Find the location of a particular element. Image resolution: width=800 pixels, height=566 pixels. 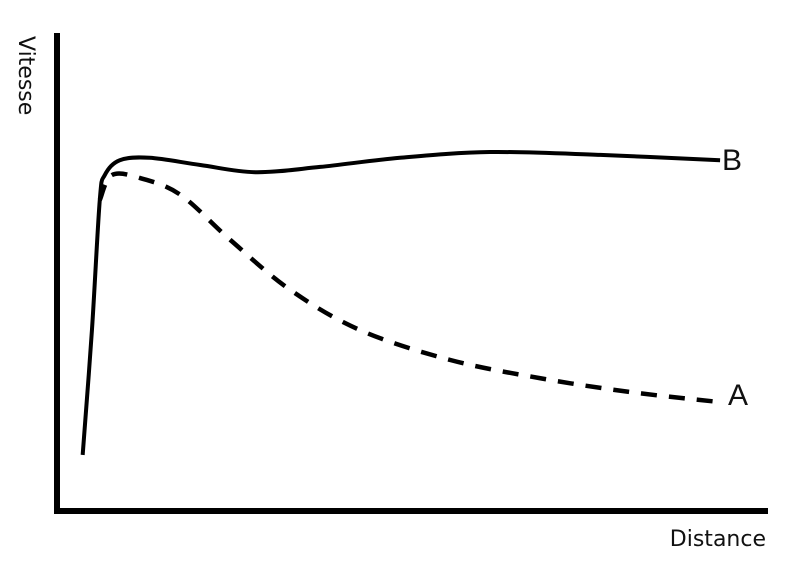

series-label-a: A is located at coordinates (738, 395).